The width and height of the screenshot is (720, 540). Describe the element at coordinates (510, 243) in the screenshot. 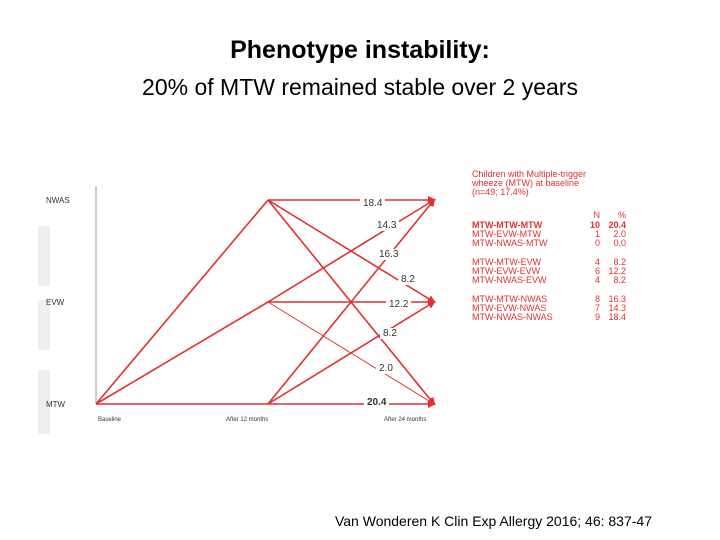

I see `legend-path: MTW-NWAS-MTW` at that location.